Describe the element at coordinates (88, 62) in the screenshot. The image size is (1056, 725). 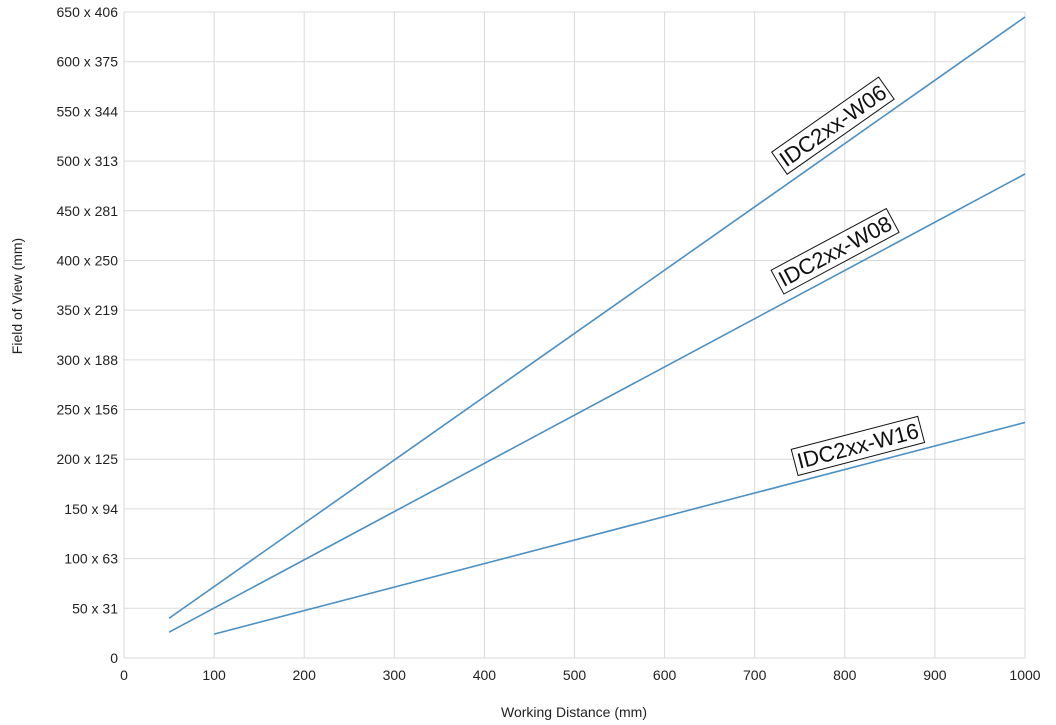
I see `y-tick-label: 600 x 375` at that location.